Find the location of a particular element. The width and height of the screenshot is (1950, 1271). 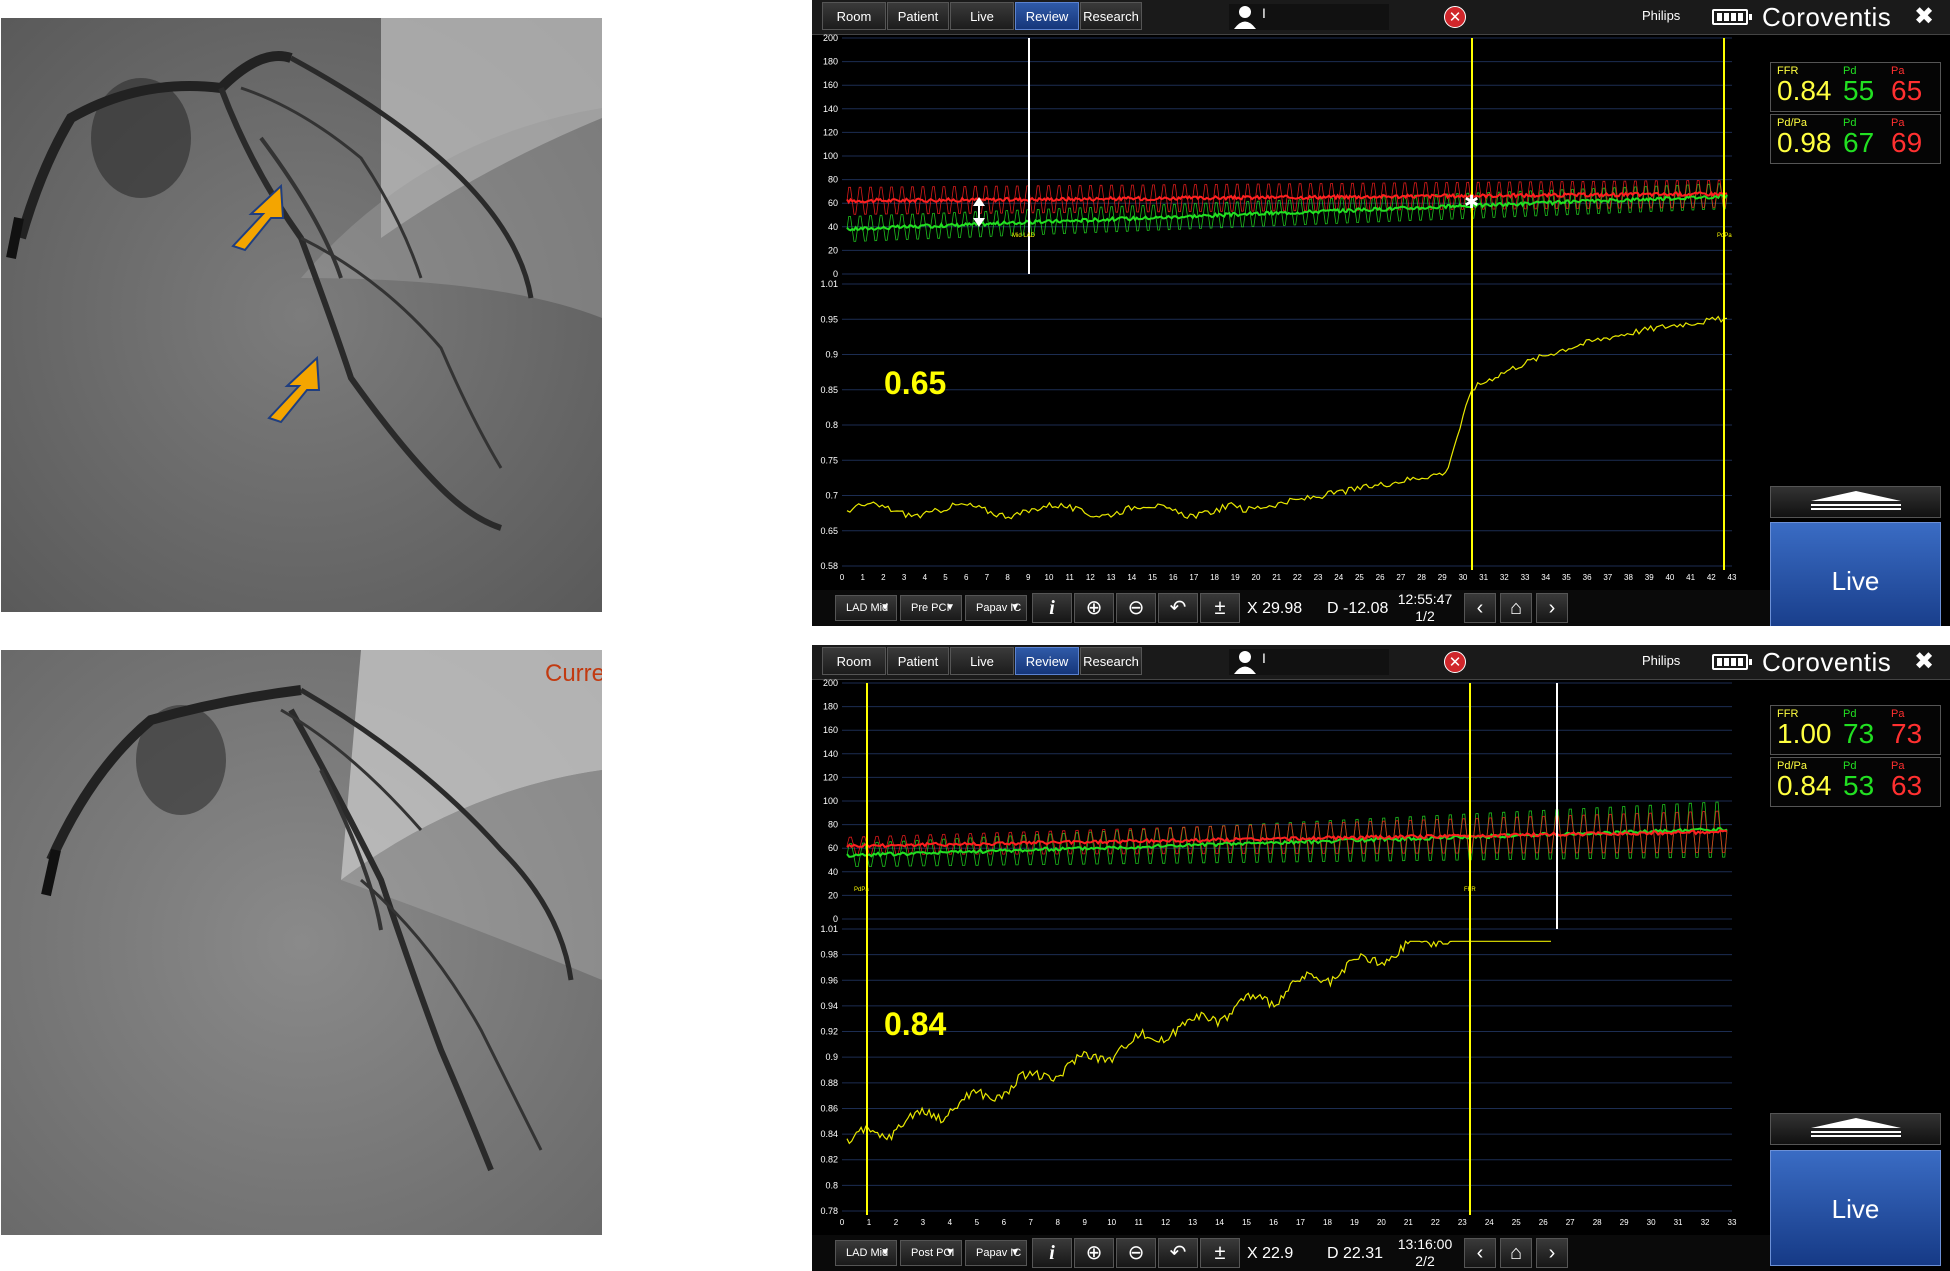

value-number: 1.00 is located at coordinates (1804, 733).